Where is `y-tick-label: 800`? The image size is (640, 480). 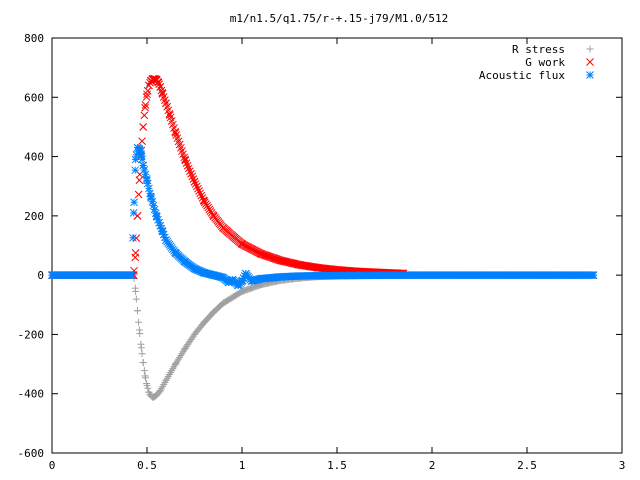
y-tick-label: 800 is located at coordinates (34, 38).